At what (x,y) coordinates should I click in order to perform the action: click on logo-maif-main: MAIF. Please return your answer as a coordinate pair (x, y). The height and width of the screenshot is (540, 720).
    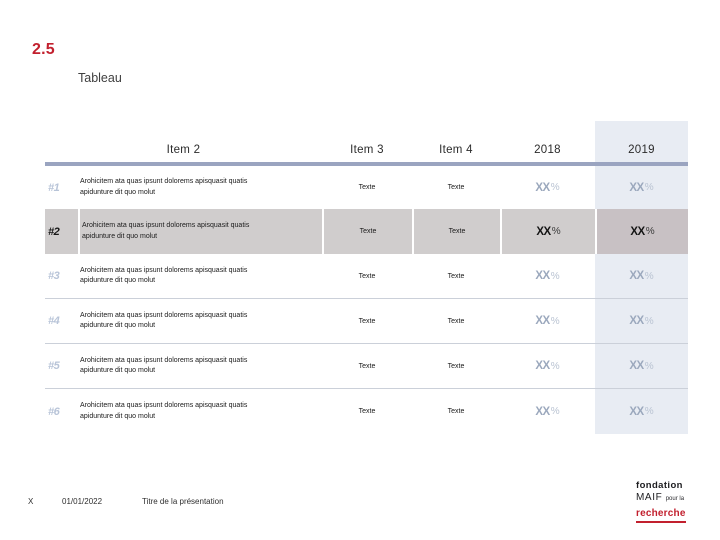
    Looking at the image, I should click on (649, 497).